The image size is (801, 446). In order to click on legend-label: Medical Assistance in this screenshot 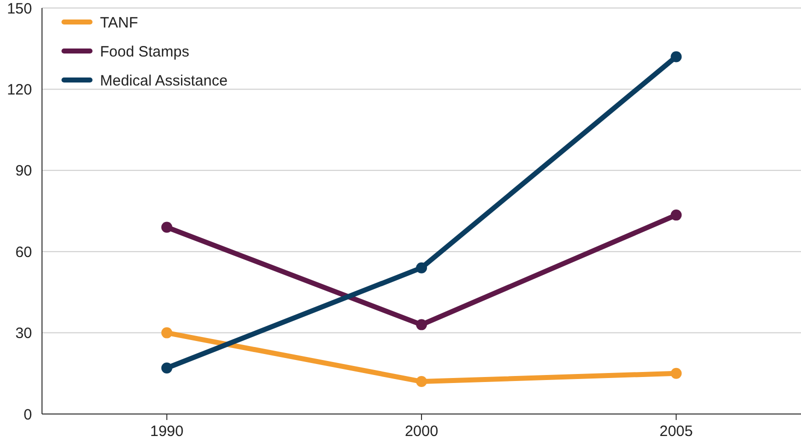, I will do `click(164, 81)`.